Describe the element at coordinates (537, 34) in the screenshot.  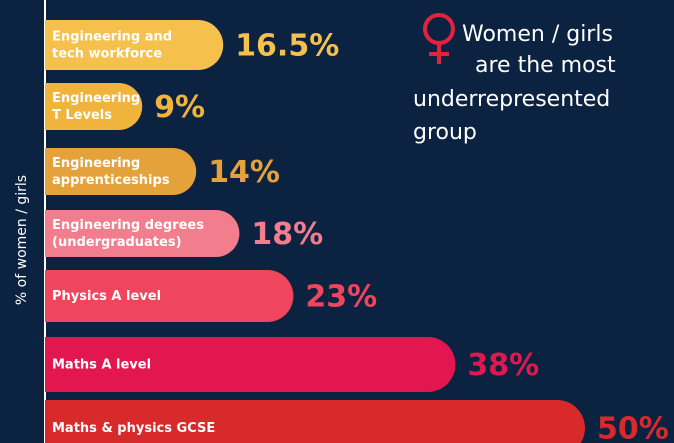
I see `annotation-line: Women / girls` at that location.